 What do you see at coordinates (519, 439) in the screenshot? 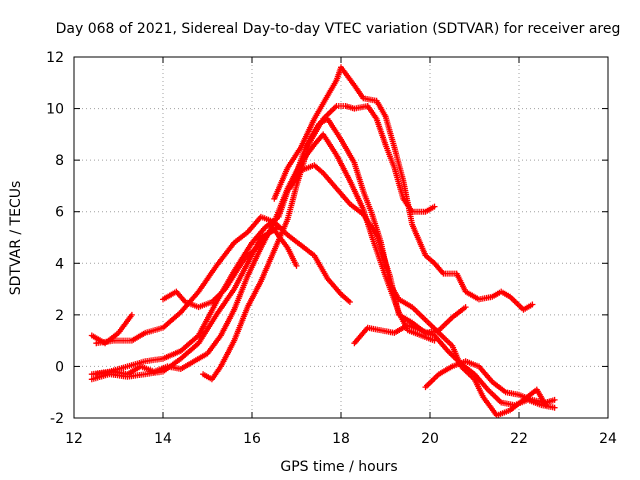
I see `x-tick-label: 22` at bounding box center [519, 439].